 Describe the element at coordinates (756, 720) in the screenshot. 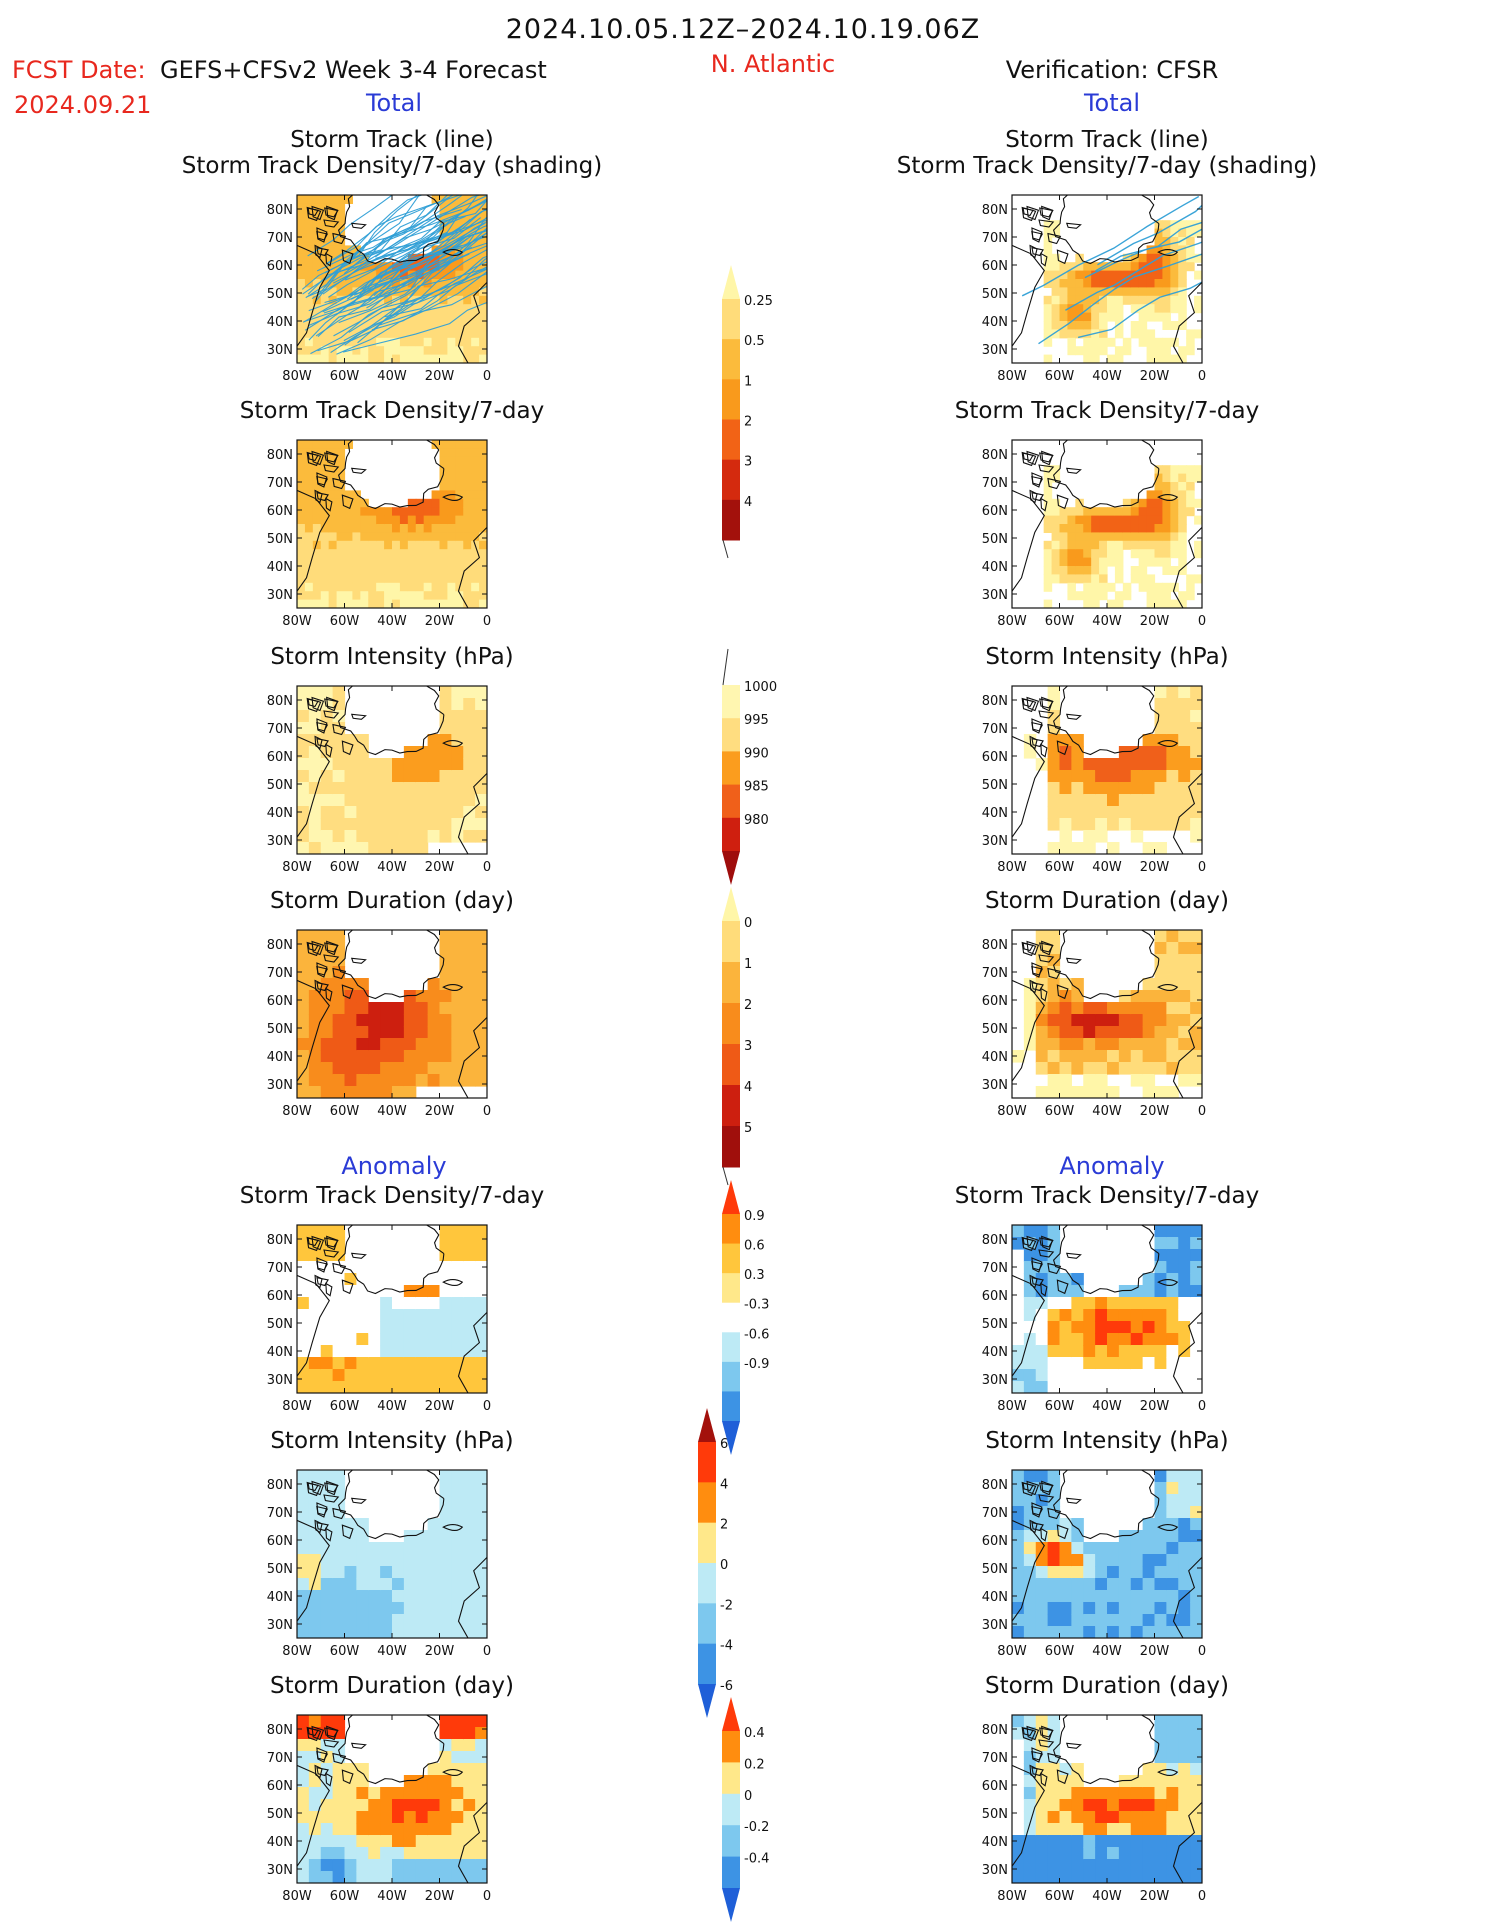

I see `colorbar-label: 995` at that location.